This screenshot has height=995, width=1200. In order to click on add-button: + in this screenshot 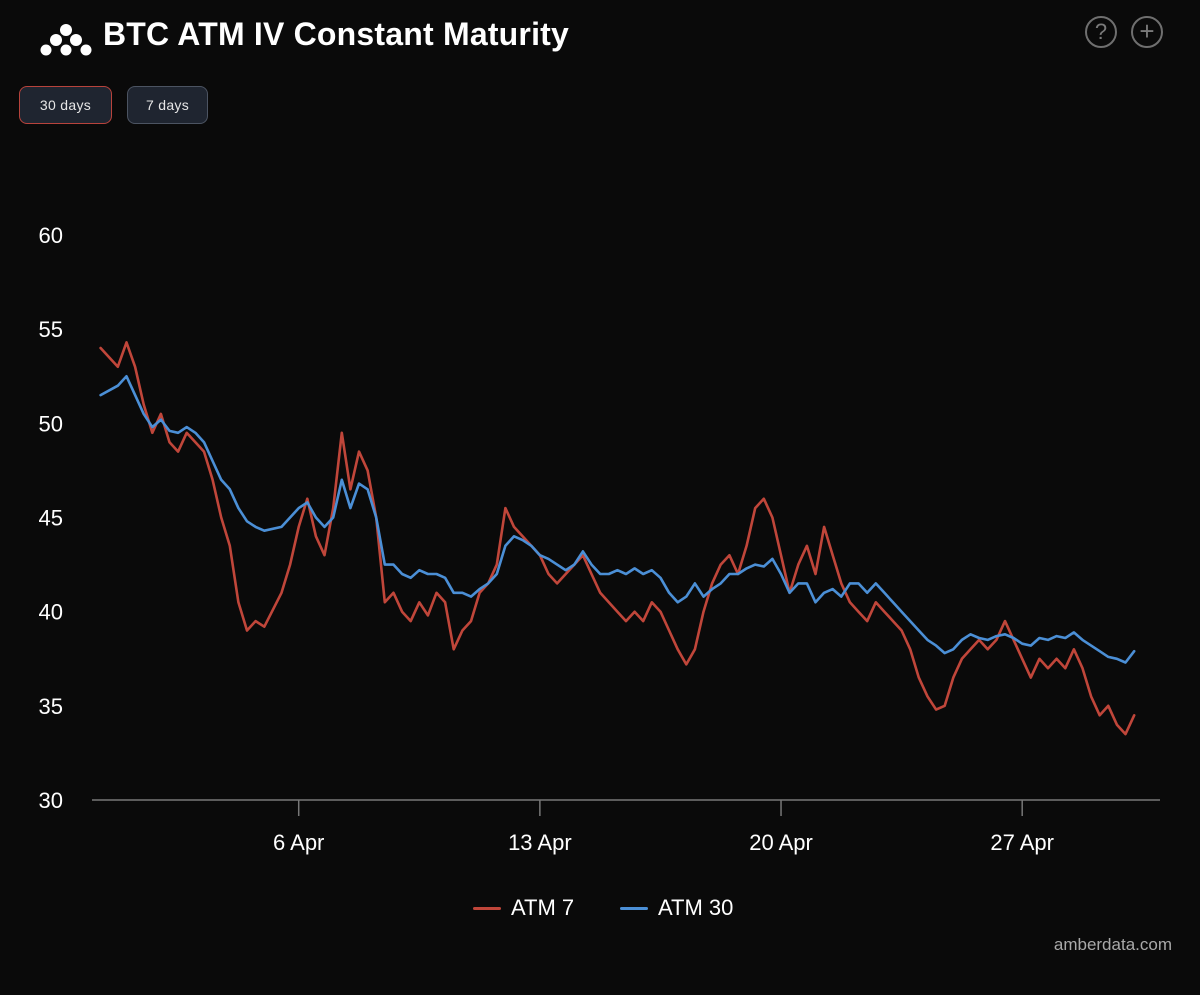, I will do `click(1147, 32)`.